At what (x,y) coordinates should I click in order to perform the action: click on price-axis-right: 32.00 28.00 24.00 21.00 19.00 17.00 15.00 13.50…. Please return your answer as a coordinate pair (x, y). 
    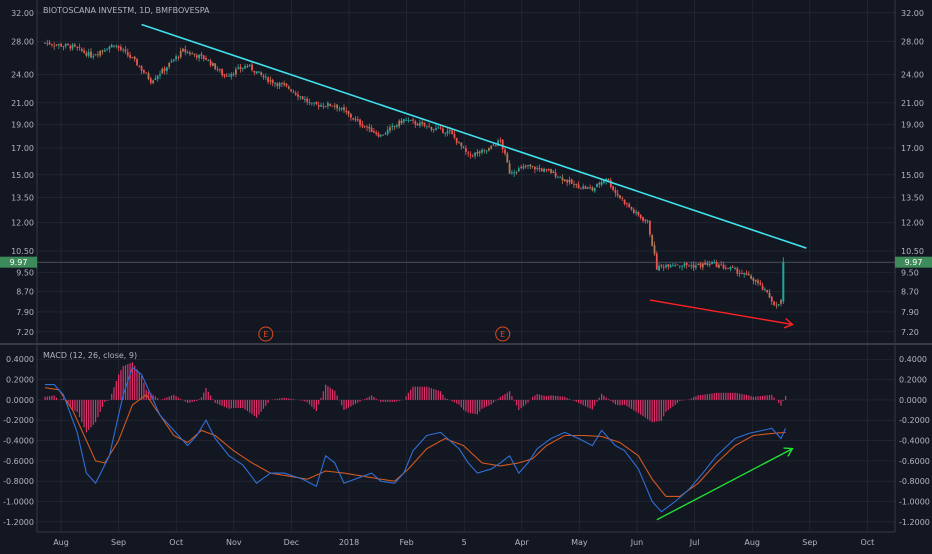
    Looking at the image, I should click on (912, 173).